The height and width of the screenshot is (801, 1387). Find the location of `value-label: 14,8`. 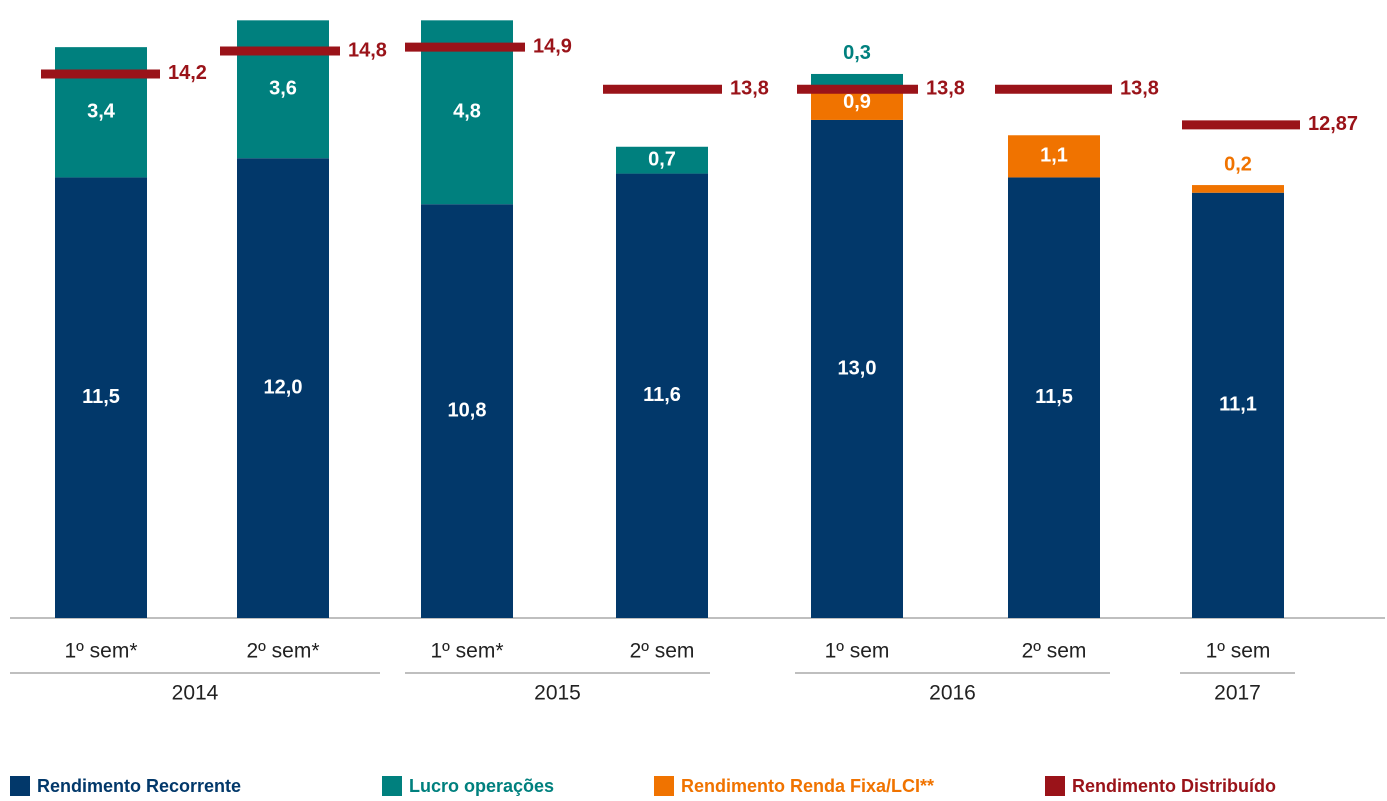

value-label: 14,8 is located at coordinates (367, 50).